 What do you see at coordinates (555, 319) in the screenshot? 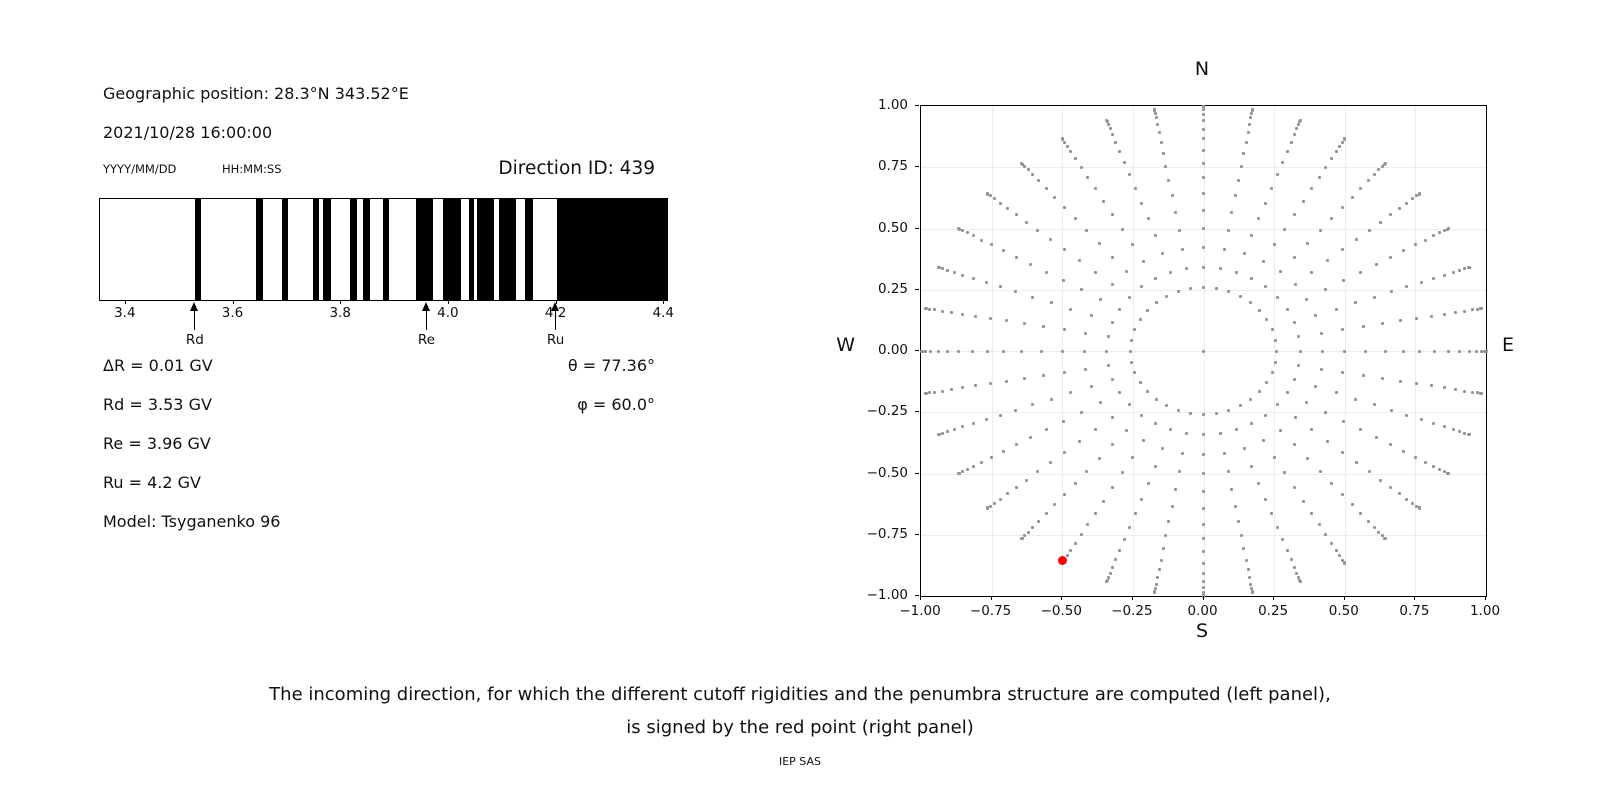
I see `cutoff-arrow-stem` at bounding box center [555, 319].